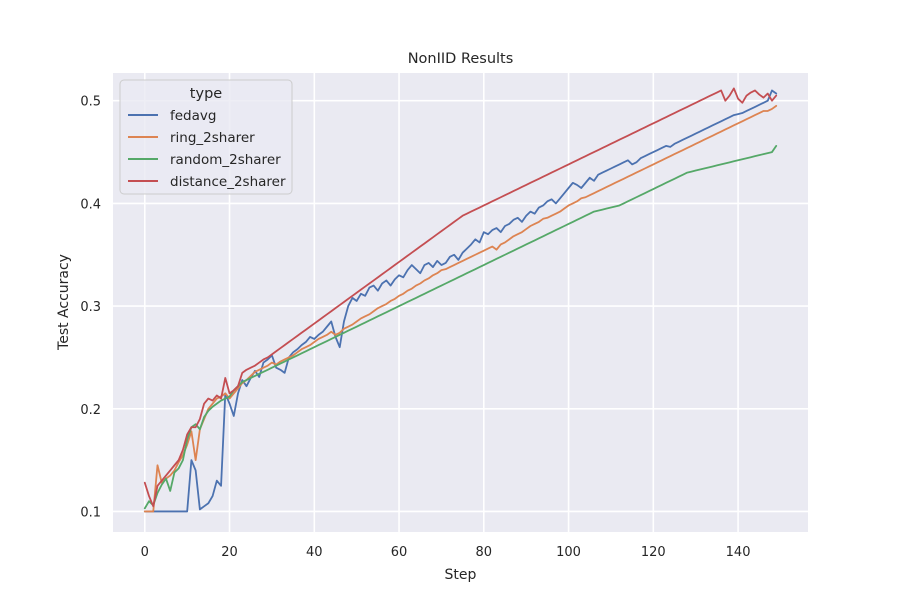  What do you see at coordinates (229, 552) in the screenshot?
I see `x-tick-label: 20` at bounding box center [229, 552].